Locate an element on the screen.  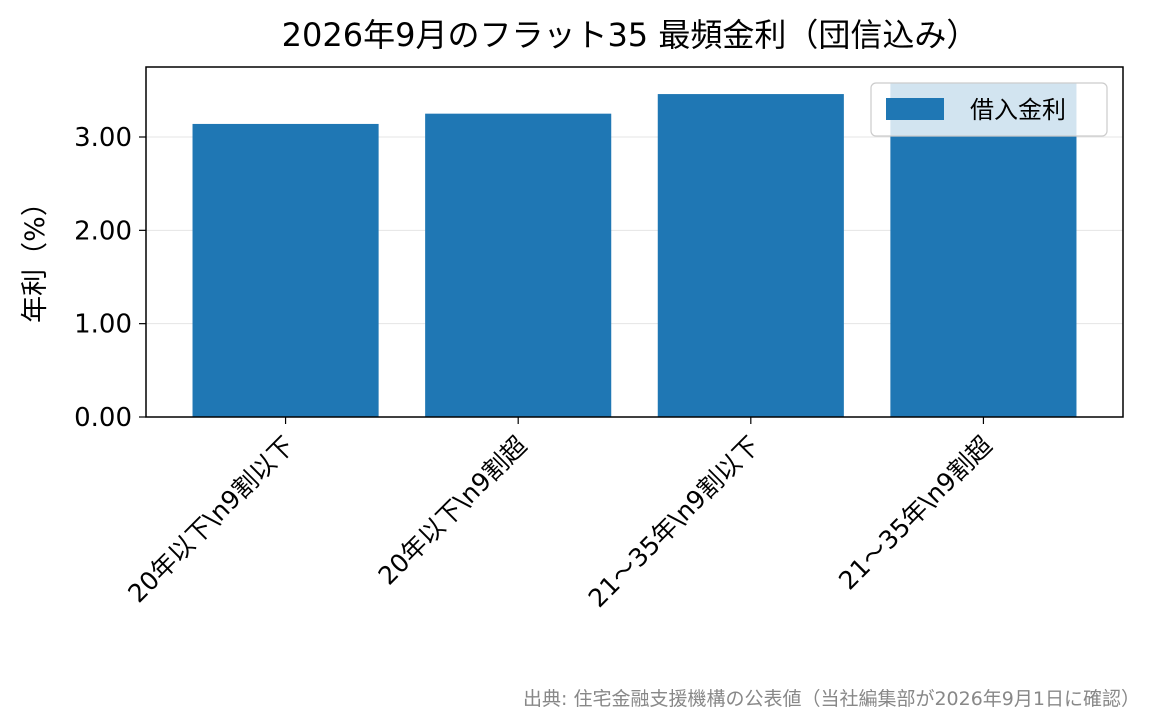
y-tick-label: 3.00 is located at coordinates (103, 138).